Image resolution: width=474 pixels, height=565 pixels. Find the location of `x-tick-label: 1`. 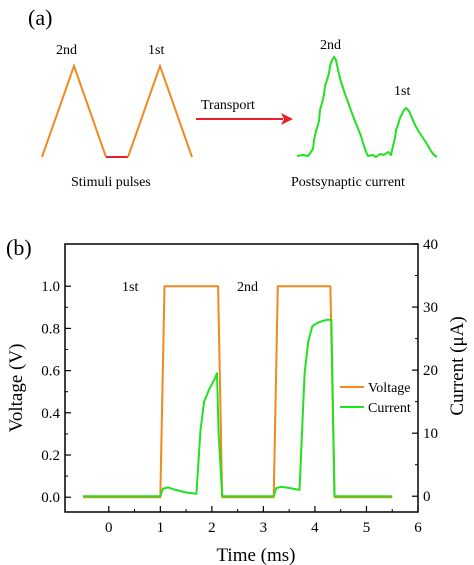

x-tick-label: 1 is located at coordinates (161, 528).